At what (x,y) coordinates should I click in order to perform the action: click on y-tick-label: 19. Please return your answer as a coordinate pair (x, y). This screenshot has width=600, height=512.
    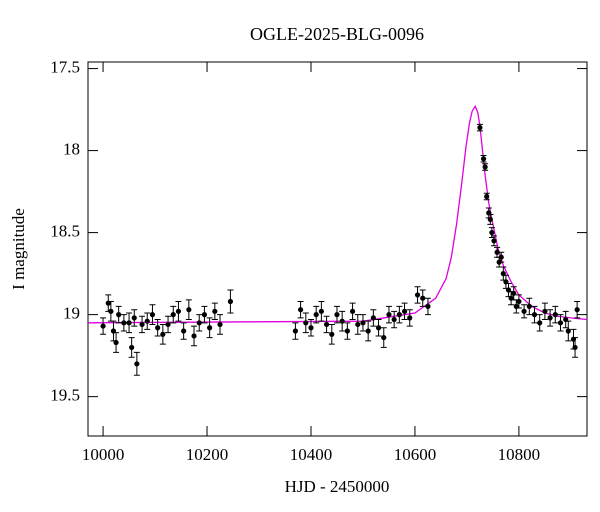
    Looking at the image, I should click on (71, 313).